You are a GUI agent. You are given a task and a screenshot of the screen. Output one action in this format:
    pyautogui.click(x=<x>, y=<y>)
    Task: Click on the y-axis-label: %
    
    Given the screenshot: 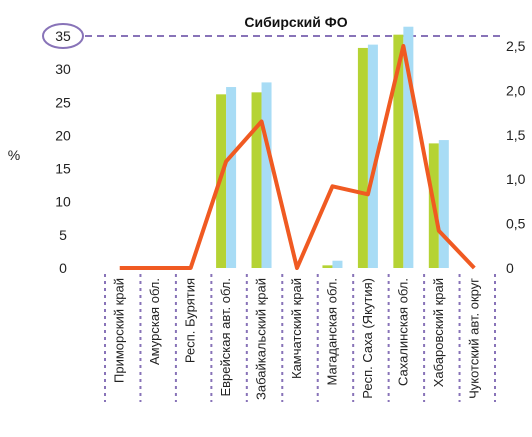 What is the action you would take?
    pyautogui.click(x=14, y=155)
    